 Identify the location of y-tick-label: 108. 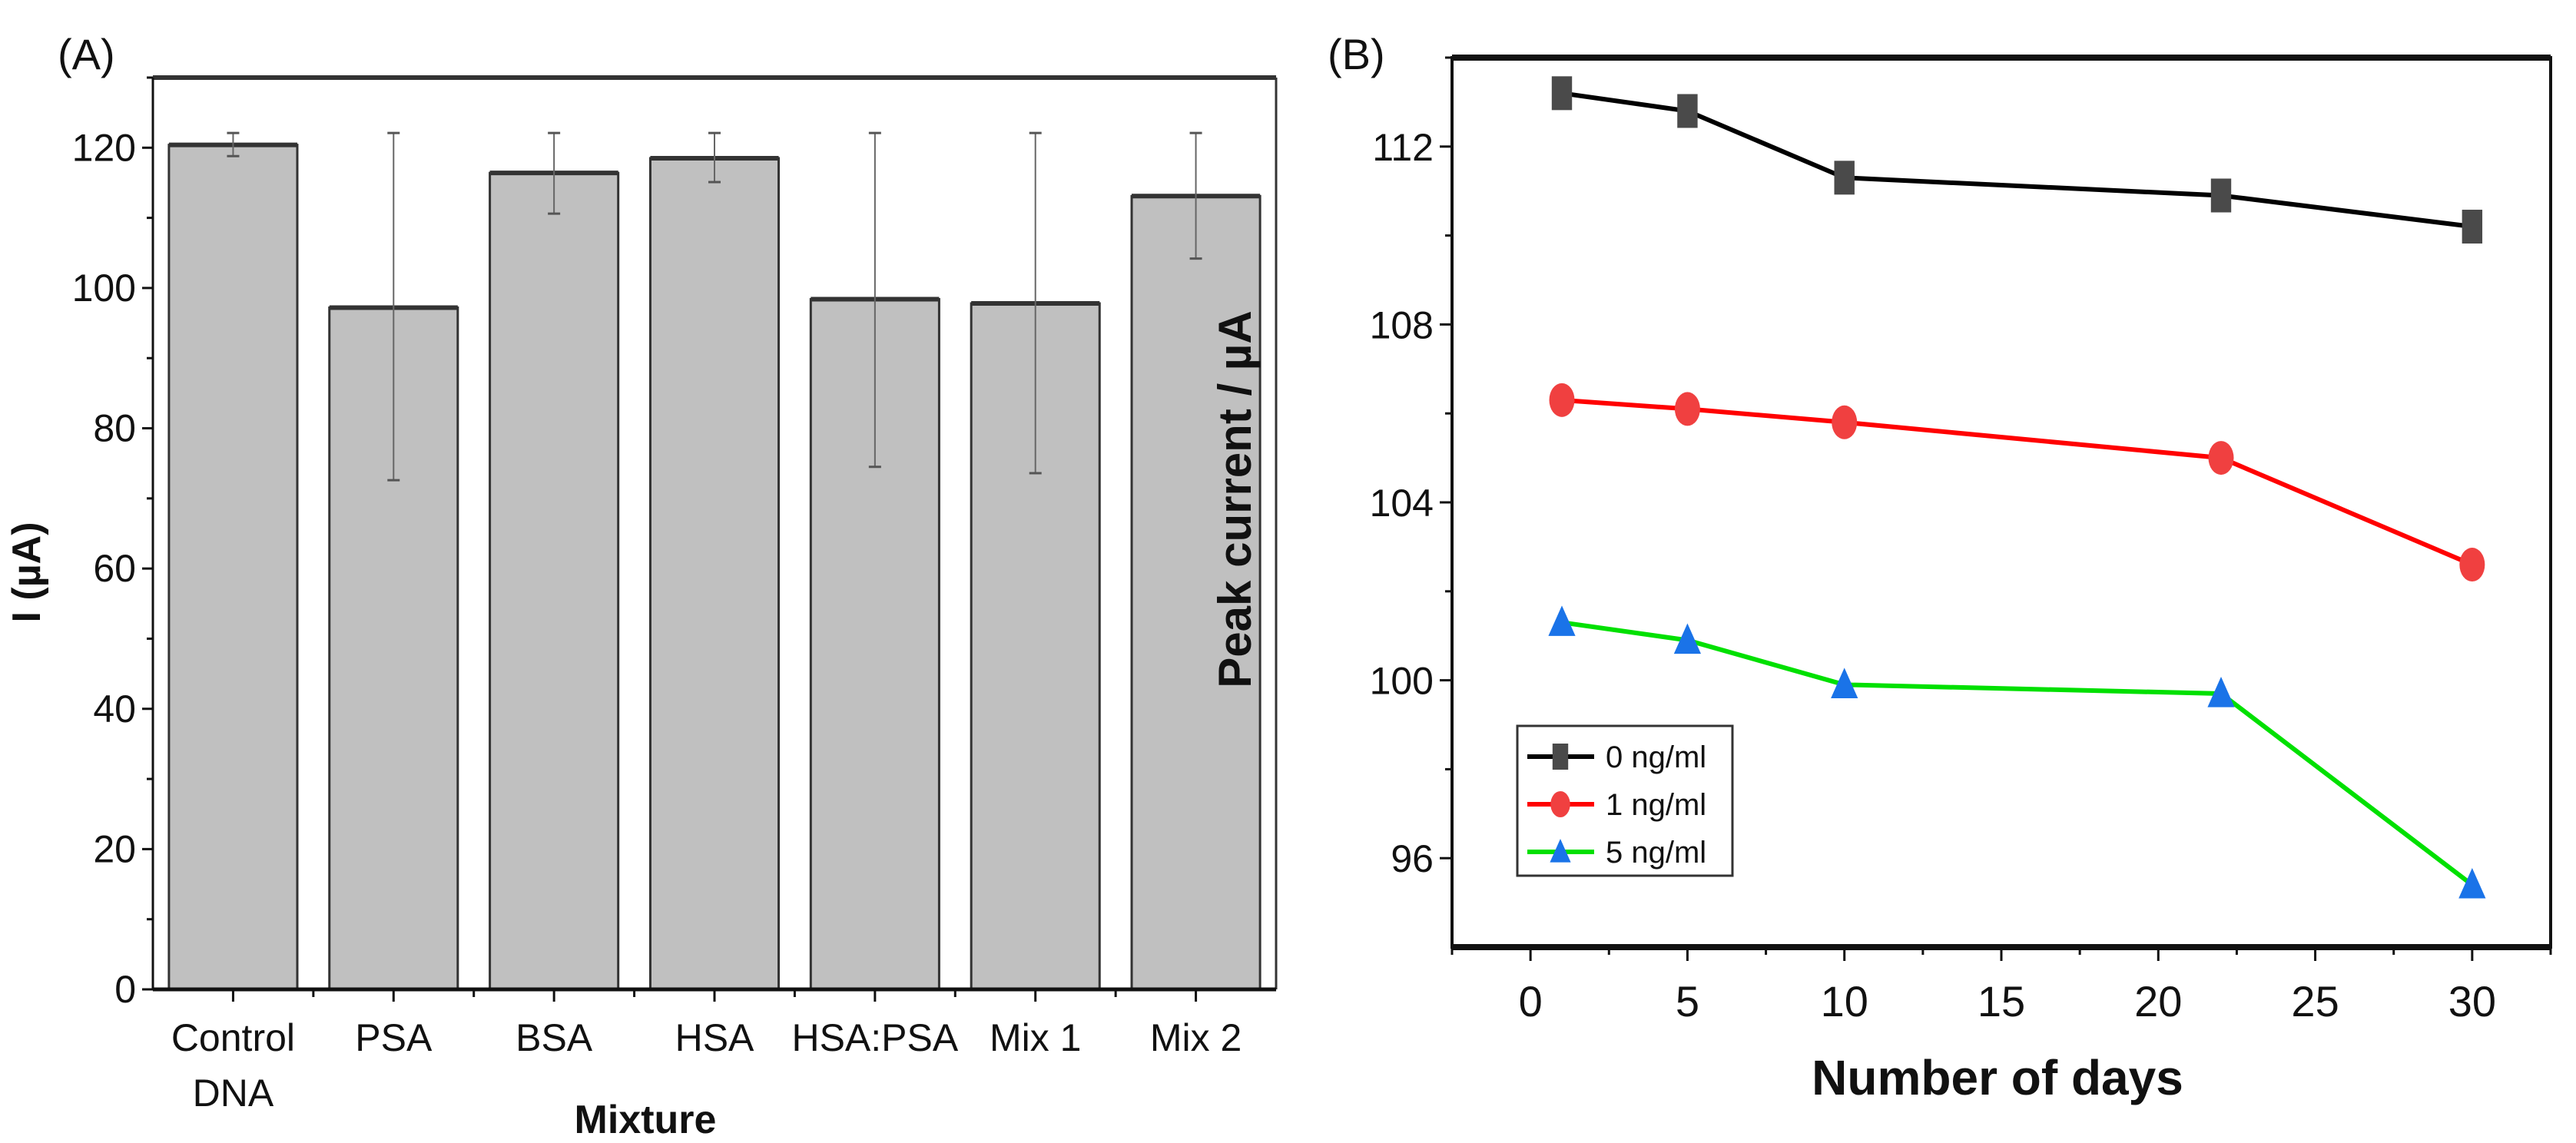
(1402, 324).